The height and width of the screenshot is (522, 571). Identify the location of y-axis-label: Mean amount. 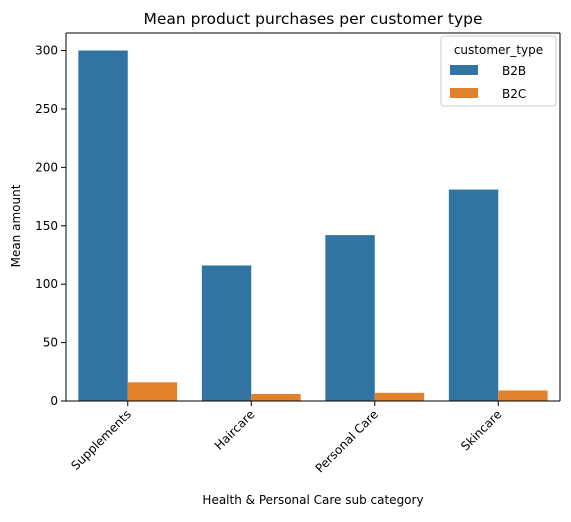
(16, 225).